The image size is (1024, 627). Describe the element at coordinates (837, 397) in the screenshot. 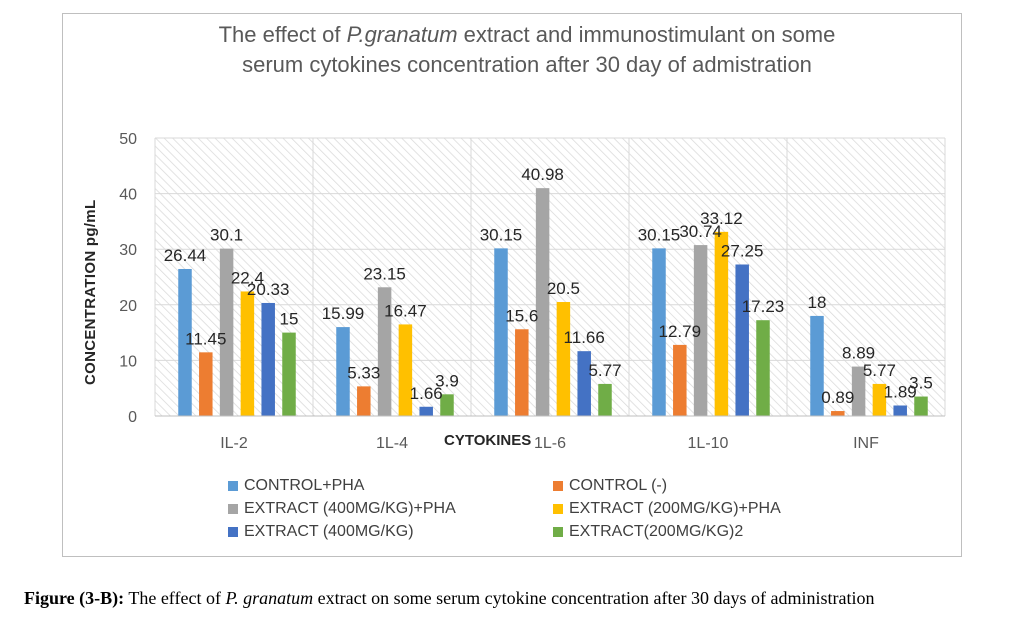

I see `data-label: 0.89` at that location.